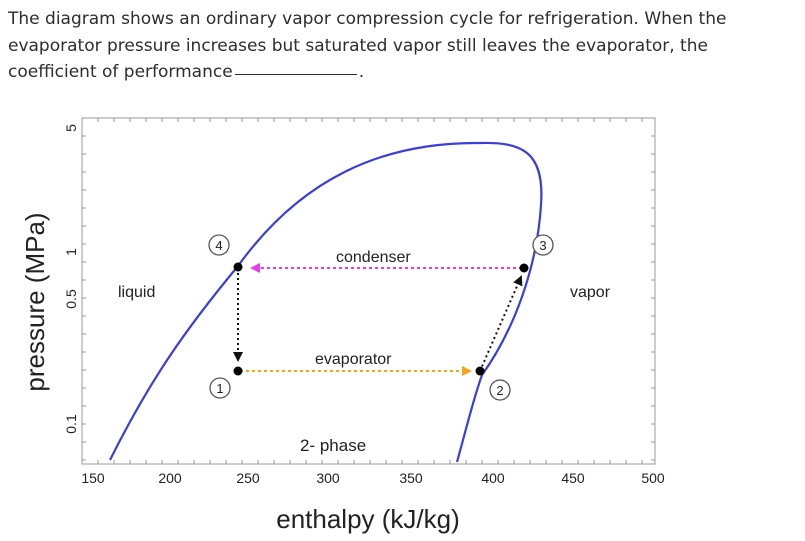  Describe the element at coordinates (93, 478) in the screenshot. I see `x-tick-label: 150` at that location.